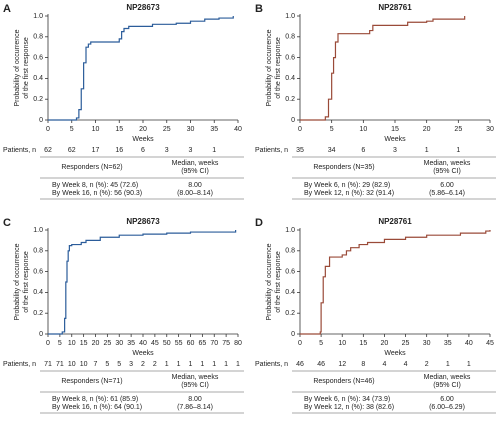 The height and width of the screenshot is (422, 500). What do you see at coordinates (214, 343) in the screenshot?
I see `x-tick-label: 70` at bounding box center [214, 343].